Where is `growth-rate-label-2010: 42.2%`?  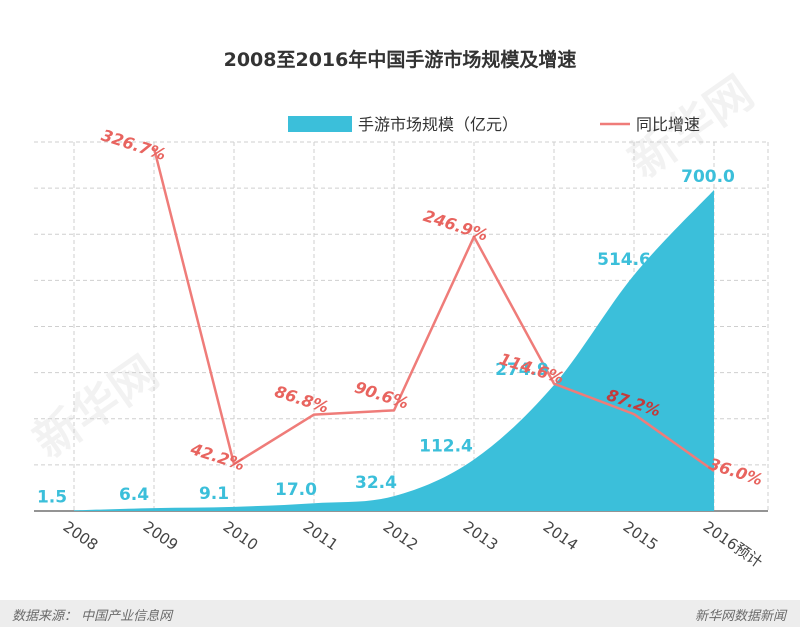 growth-rate-label-2010: 42.2% is located at coordinates (217, 457).